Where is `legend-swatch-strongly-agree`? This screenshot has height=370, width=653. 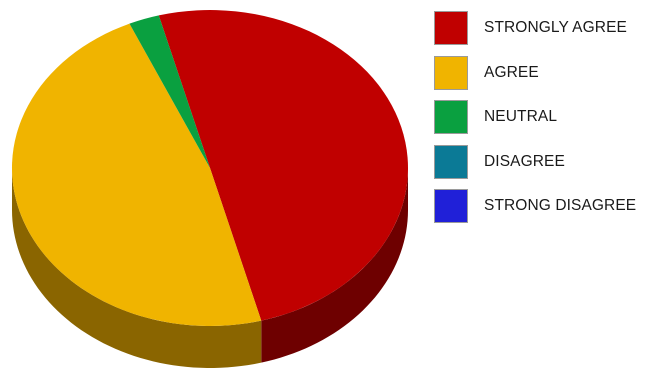 legend-swatch-strongly-agree is located at coordinates (451, 28).